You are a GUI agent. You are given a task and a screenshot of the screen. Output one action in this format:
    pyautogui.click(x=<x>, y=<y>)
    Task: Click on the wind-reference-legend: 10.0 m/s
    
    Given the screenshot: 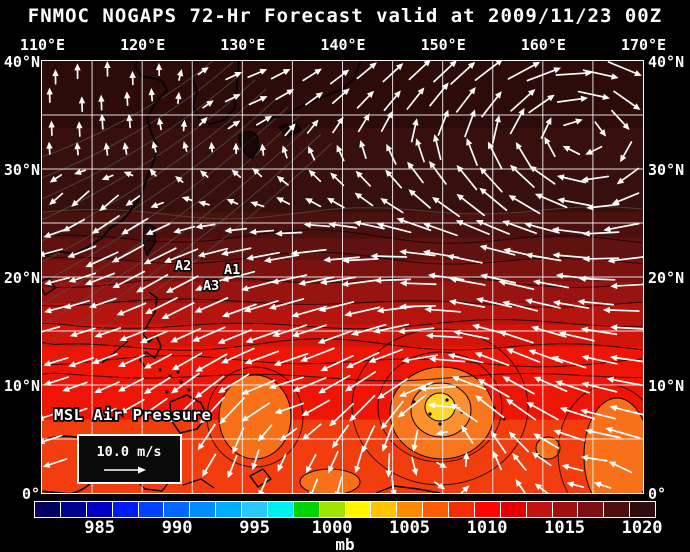 What is the action you would take?
    pyautogui.click(x=129, y=459)
    